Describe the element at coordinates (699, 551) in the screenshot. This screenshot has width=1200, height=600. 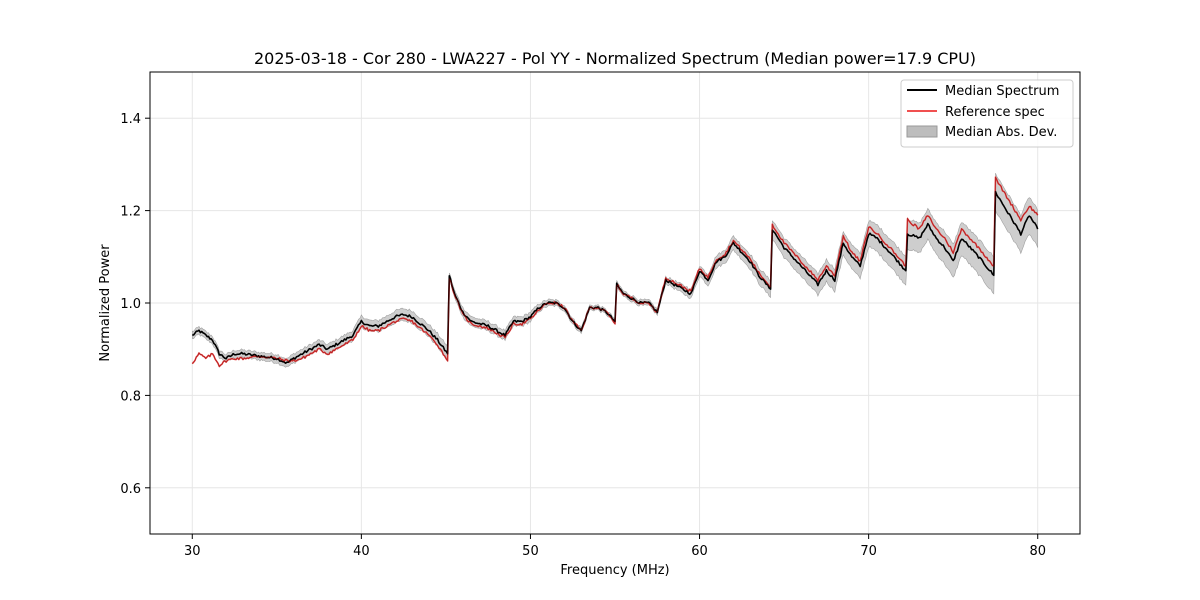
I see `x-tick-label: 60` at that location.